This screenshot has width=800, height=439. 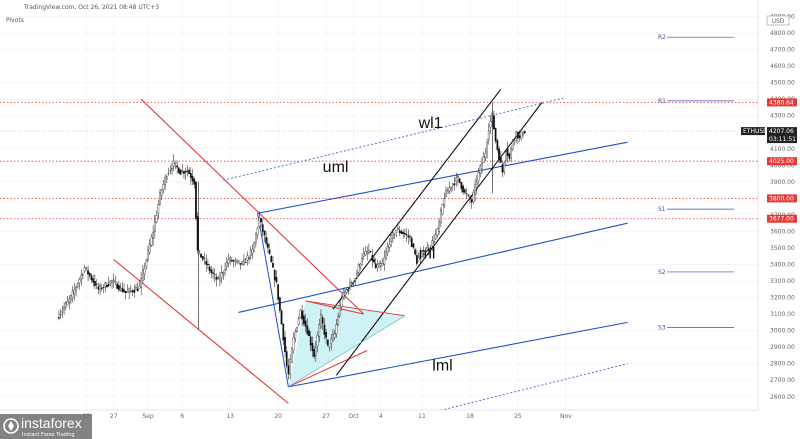 I want to click on y-tick-label-20: 2700.00, so click(x=782, y=380).